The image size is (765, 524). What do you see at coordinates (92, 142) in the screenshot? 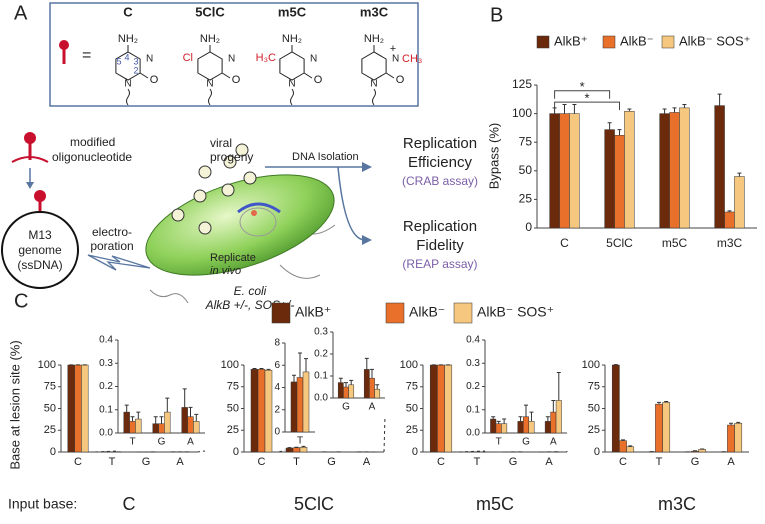
I see `label: modified` at bounding box center [92, 142].